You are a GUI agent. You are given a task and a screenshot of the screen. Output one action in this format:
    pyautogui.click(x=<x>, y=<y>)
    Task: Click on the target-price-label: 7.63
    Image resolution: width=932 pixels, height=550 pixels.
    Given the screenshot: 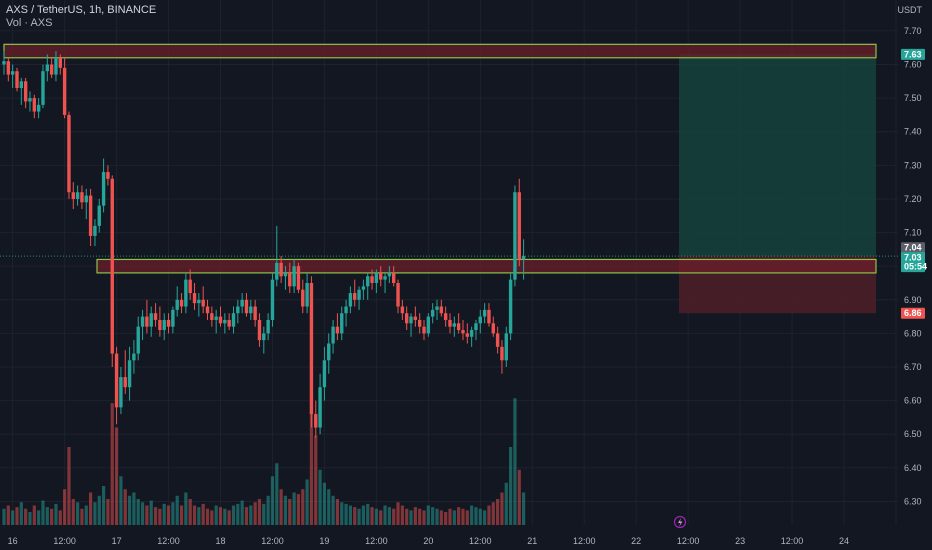 What is the action you would take?
    pyautogui.click(x=913, y=54)
    